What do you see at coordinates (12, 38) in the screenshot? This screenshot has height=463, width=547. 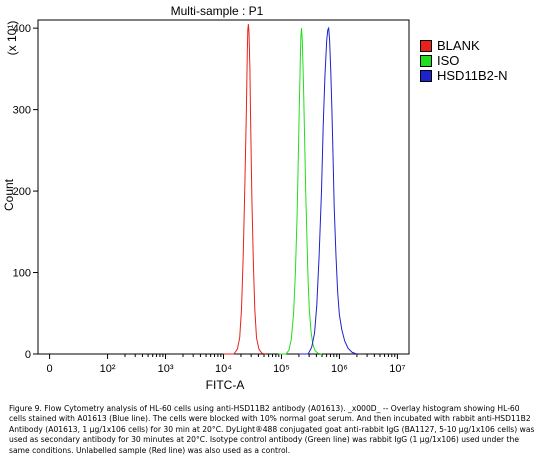 I see `y-multiplier-label: (x 10¹)` at bounding box center [12, 38].